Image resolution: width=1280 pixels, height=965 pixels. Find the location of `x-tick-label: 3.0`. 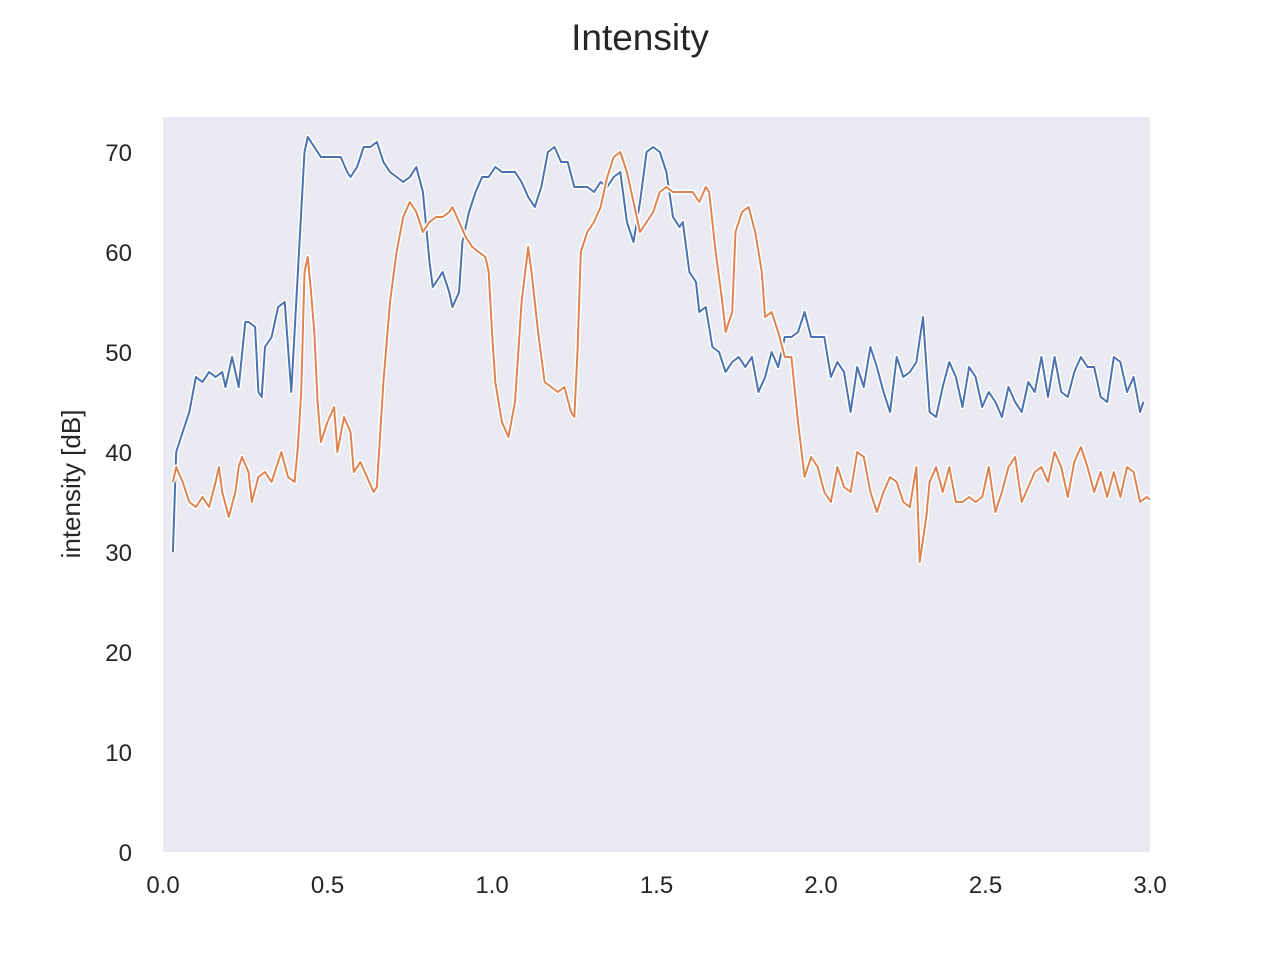

x-tick-label: 3.0 is located at coordinates (1149, 885).